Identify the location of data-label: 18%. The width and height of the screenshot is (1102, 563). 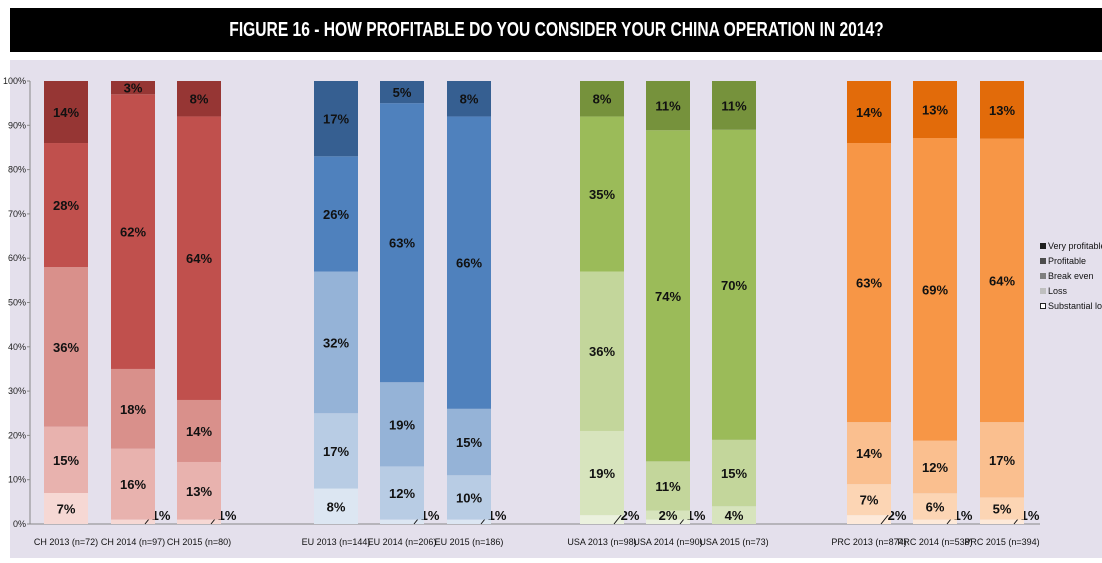
(133, 409).